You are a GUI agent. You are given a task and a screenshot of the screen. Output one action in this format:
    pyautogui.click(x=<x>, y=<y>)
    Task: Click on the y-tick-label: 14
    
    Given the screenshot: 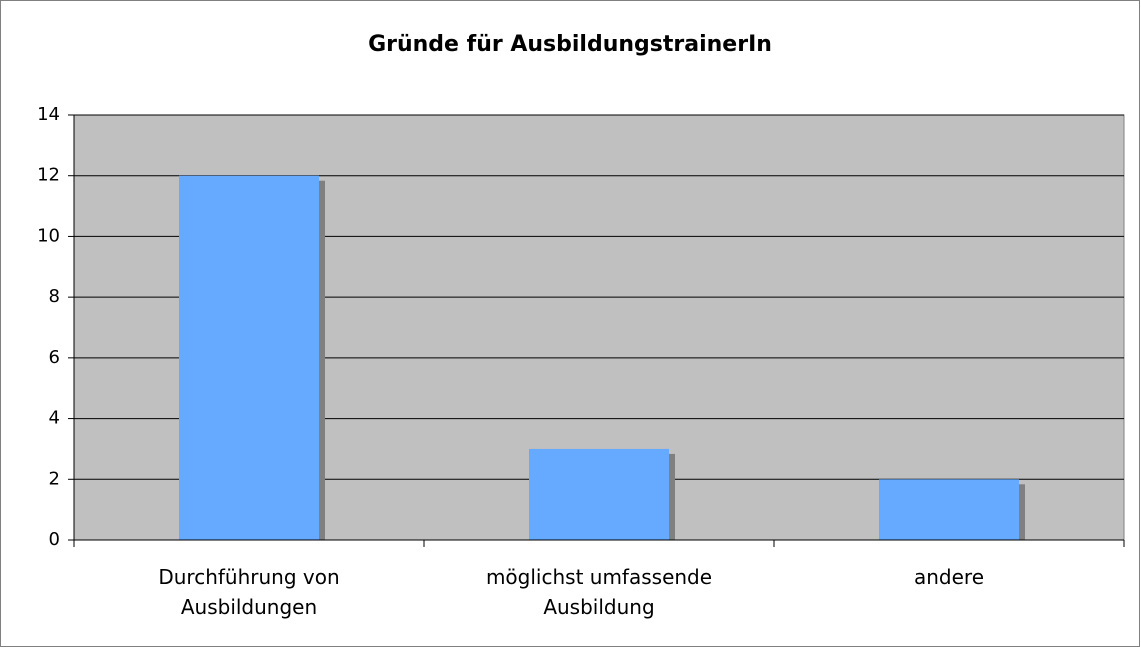 What is the action you would take?
    pyautogui.click(x=48, y=114)
    